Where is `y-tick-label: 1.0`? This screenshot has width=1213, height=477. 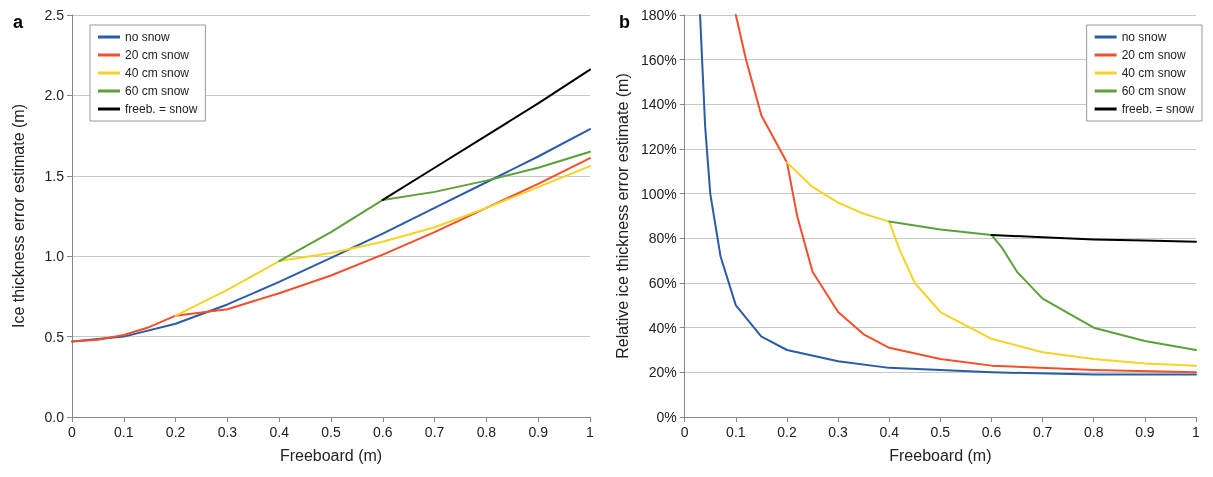 y-tick-label: 1.0 is located at coordinates (54, 256).